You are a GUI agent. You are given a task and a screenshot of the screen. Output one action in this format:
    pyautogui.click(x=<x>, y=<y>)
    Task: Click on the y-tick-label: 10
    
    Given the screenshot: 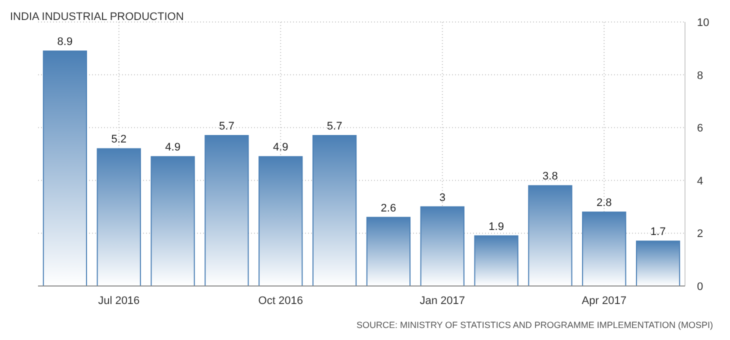 What is the action you would take?
    pyautogui.click(x=703, y=23)
    